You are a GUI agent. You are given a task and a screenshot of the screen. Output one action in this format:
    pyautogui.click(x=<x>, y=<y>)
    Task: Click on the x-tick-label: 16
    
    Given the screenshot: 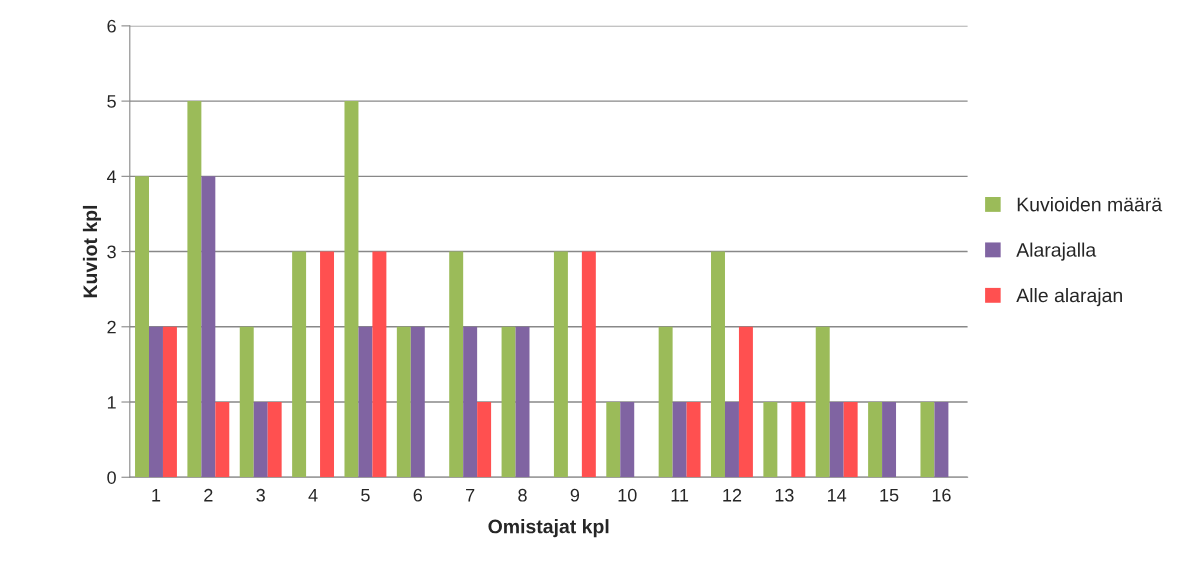 What is the action you would take?
    pyautogui.click(x=941, y=495)
    